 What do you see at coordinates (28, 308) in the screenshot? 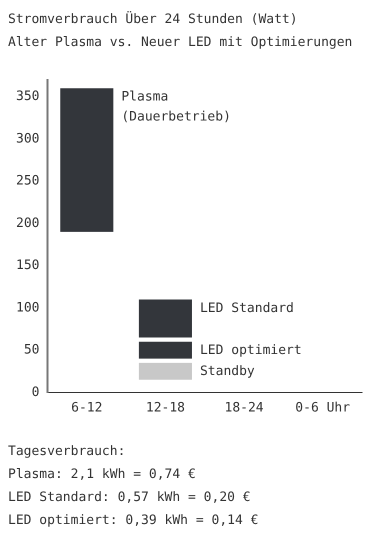
I see `y-tick-label: 100` at bounding box center [28, 308].